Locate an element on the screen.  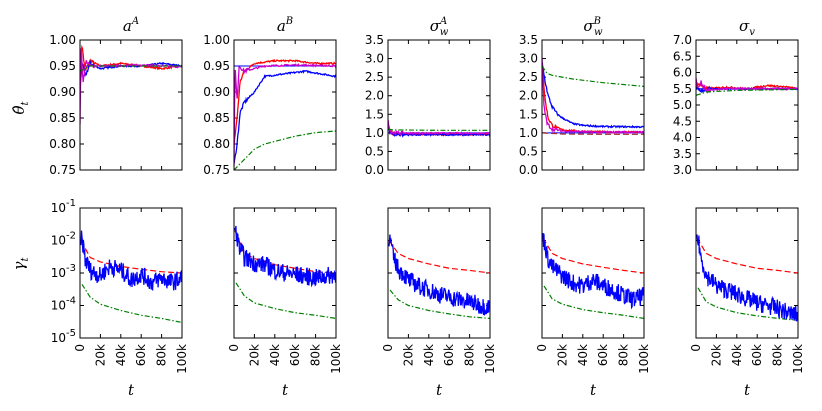
panel-top-1: aA 0.75 0.80 0.85 0.90 0.95 1.00 is located at coordinates (116, 96).